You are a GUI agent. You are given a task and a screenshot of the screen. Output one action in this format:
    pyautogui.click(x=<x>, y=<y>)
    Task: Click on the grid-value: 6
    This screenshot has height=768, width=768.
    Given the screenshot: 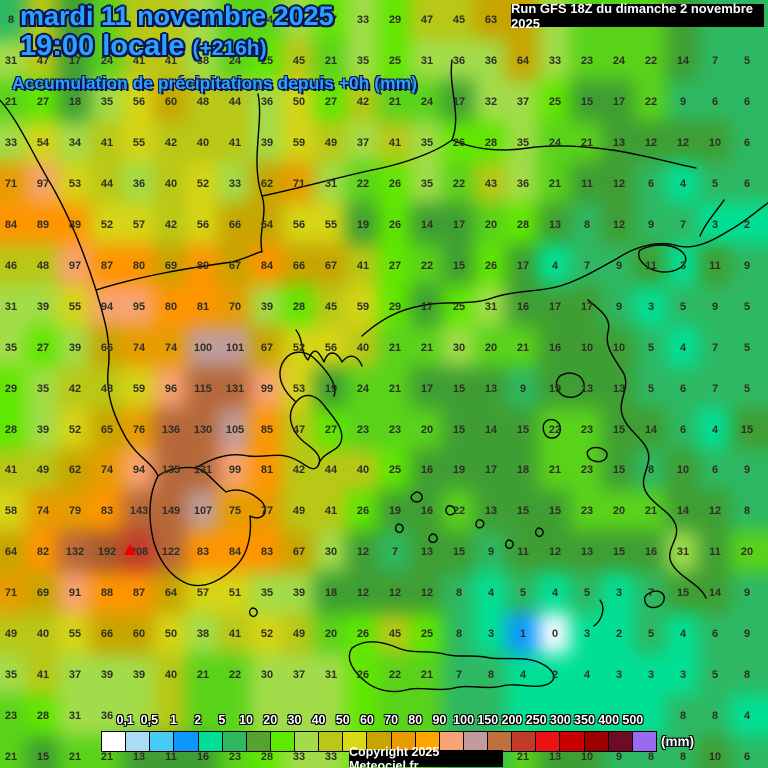 What is the action you would take?
    pyautogui.click(x=683, y=429)
    